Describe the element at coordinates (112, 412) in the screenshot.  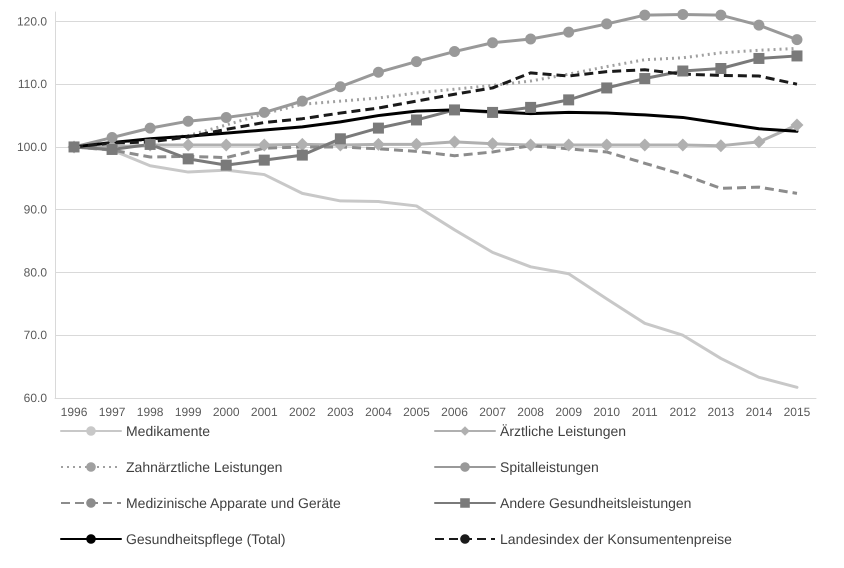
I see `x-tick-label: 1997` at that location.